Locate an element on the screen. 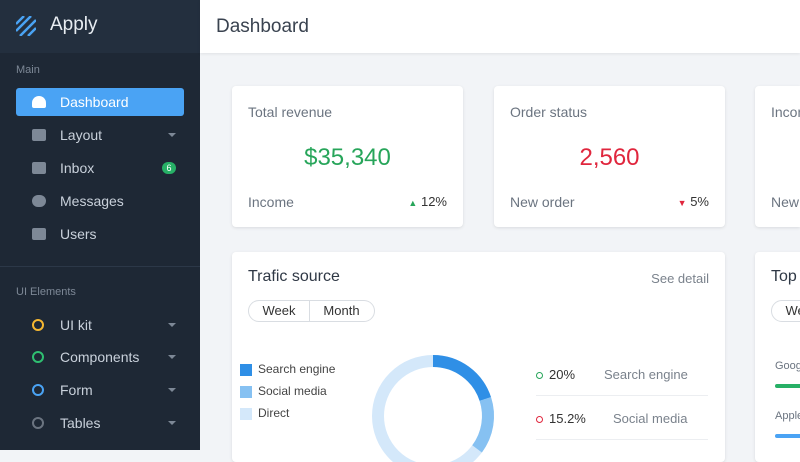 The image size is (800, 462). card-title: Top is located at coordinates (784, 276).